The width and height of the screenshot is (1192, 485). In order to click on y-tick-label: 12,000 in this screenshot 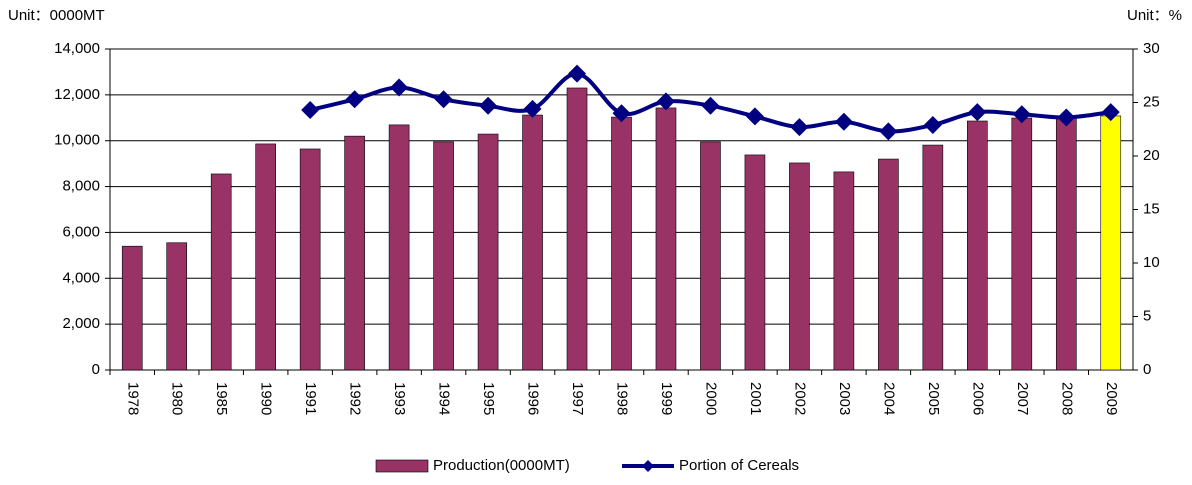, I will do `click(77, 94)`.